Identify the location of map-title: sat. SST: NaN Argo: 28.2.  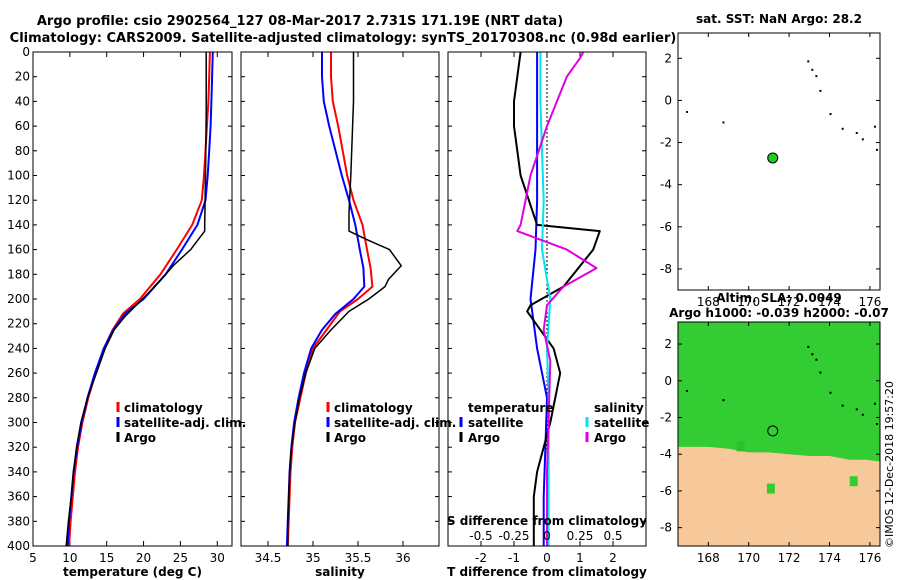
(779, 19).